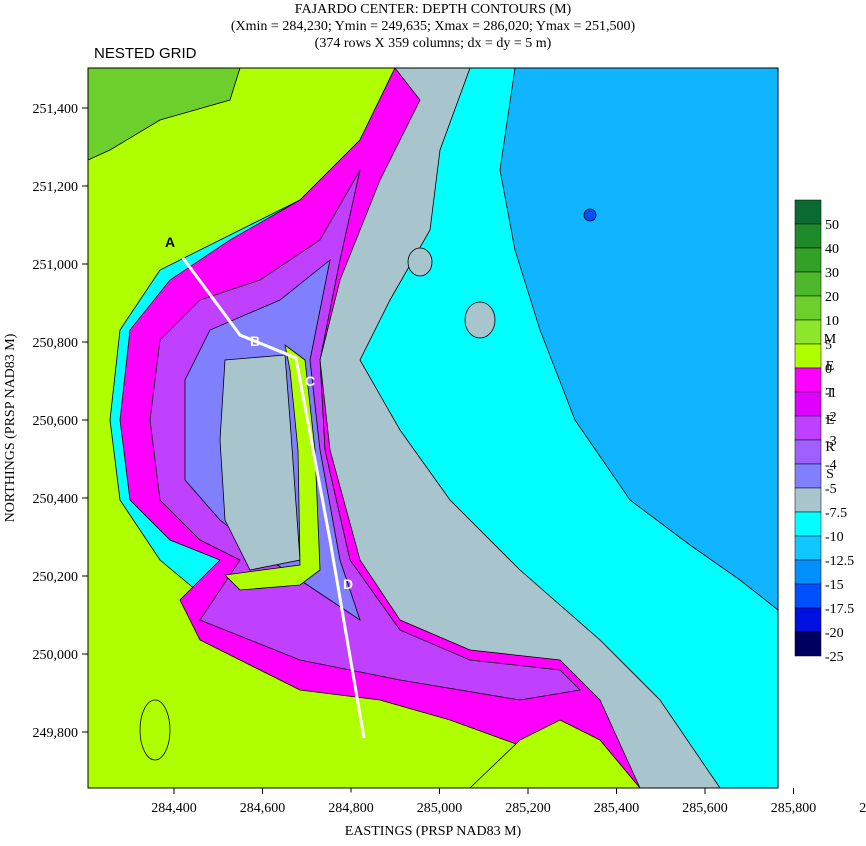 The width and height of the screenshot is (866, 846). I want to click on y-tick-label: 250,600, so click(56, 421).